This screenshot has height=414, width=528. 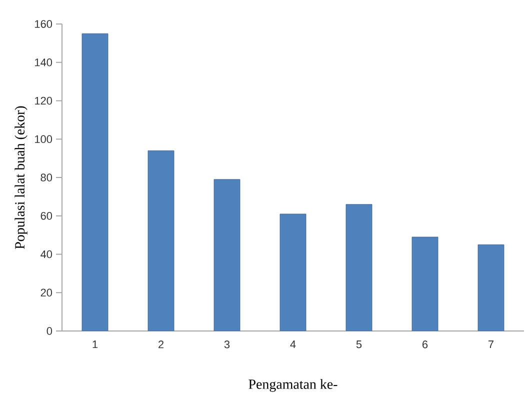 I want to click on x-axis-title: Pengamatan ke-, so click(x=293, y=385).